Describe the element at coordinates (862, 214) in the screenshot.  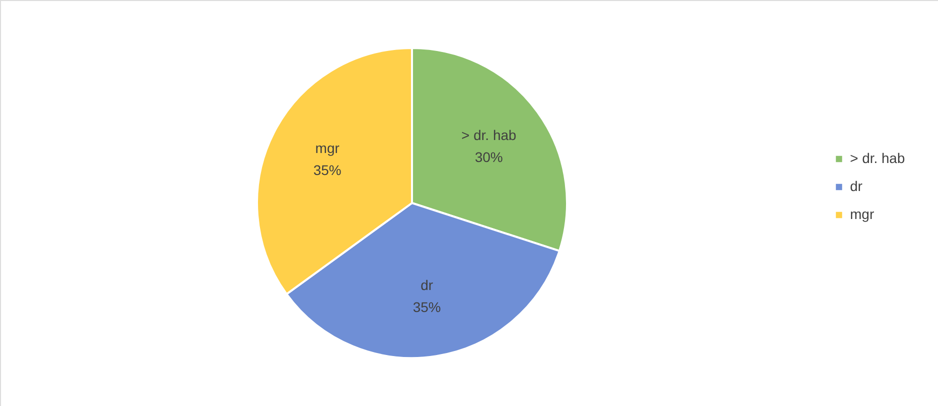
I see `legend-label: mgr` at that location.